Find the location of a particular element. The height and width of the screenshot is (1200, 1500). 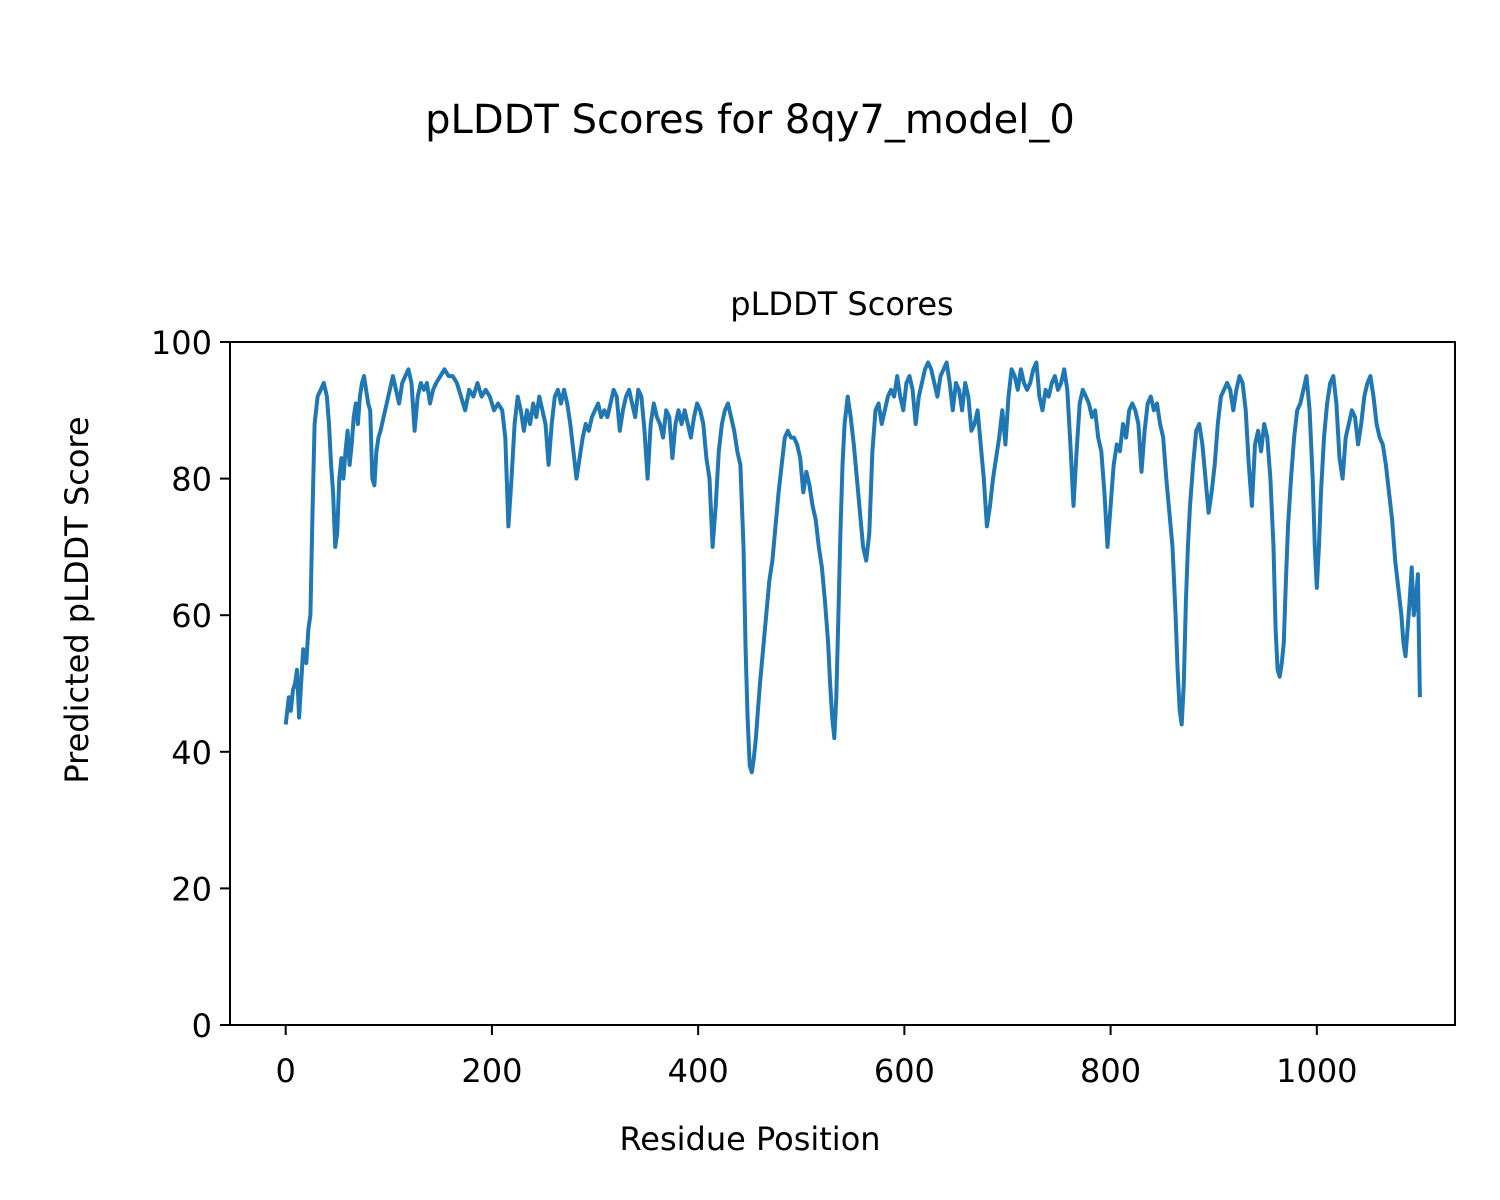

x-axis-label: Residue Position is located at coordinates (749, 1139).